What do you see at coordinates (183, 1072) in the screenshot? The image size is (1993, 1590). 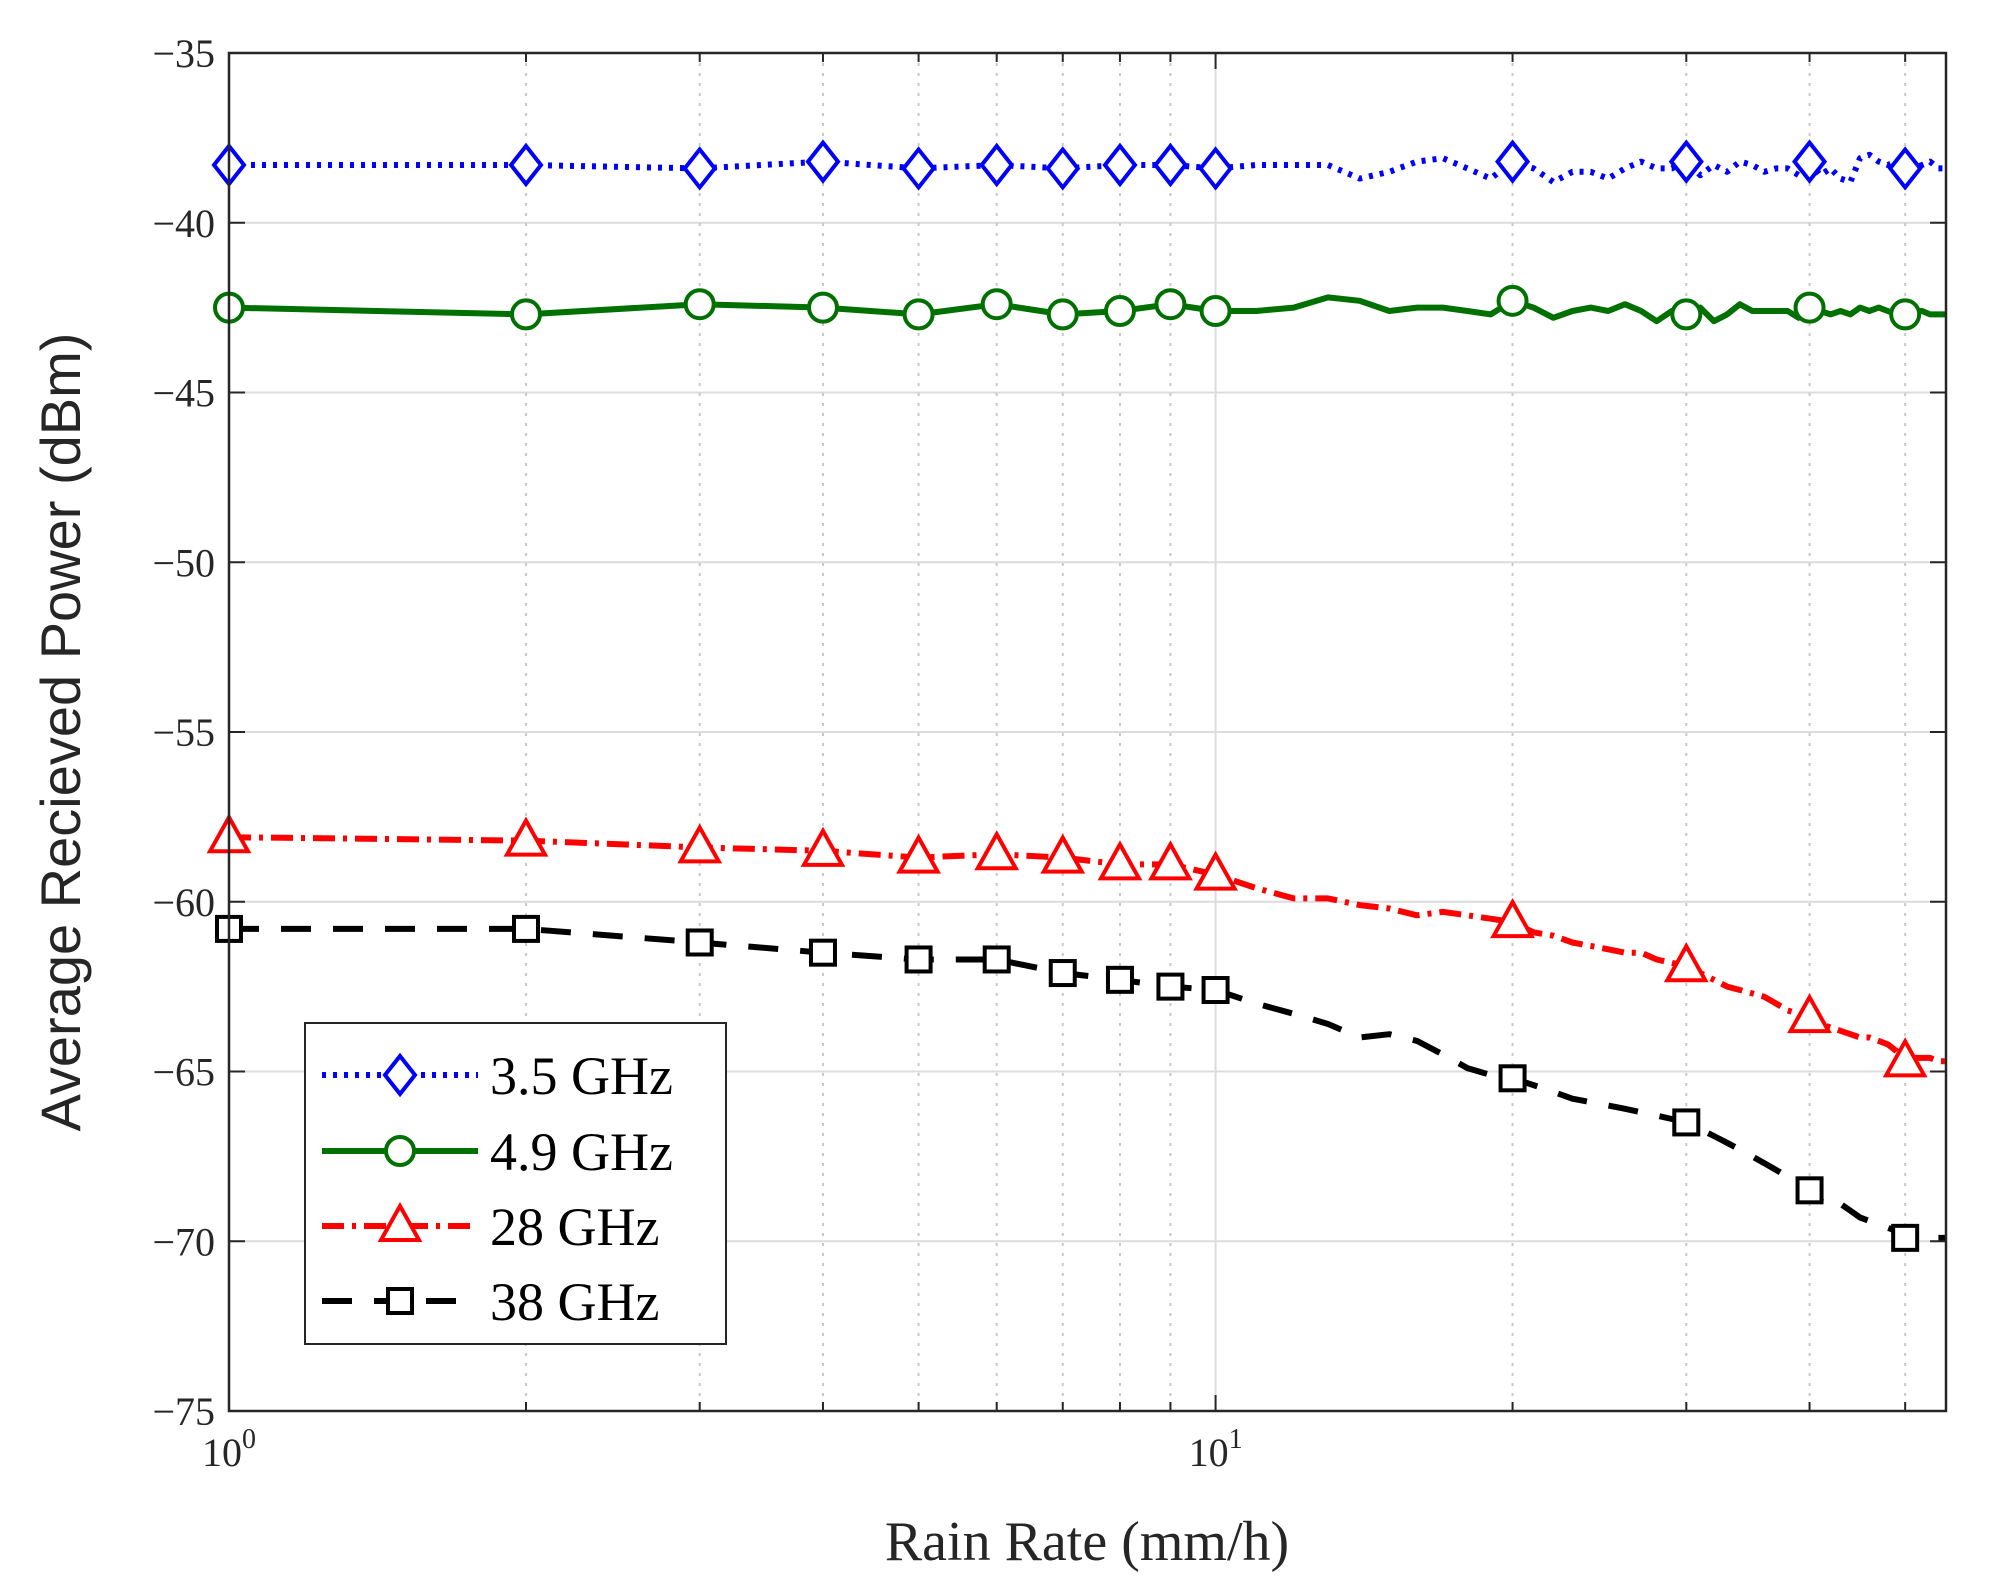 I see `y-tick-label: −65` at bounding box center [183, 1072].